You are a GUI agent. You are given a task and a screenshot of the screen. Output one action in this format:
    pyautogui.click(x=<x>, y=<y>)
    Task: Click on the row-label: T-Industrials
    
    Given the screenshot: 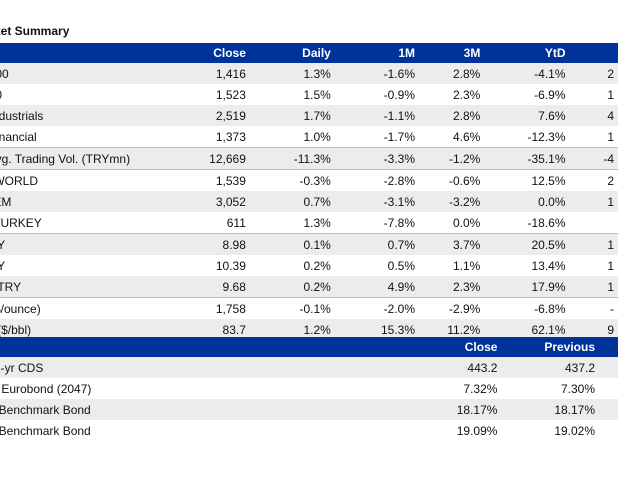 What is the action you would take?
    pyautogui.click(x=83, y=115)
    